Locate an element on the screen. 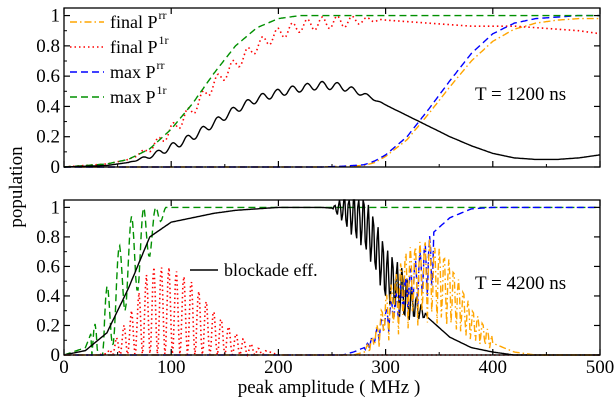  temperature-annotation: T = 4200 ns is located at coordinates (520, 283).